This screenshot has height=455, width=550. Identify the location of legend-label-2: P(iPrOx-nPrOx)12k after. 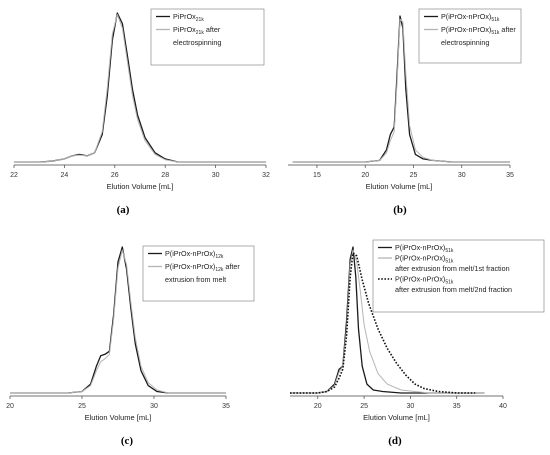
(202, 267).